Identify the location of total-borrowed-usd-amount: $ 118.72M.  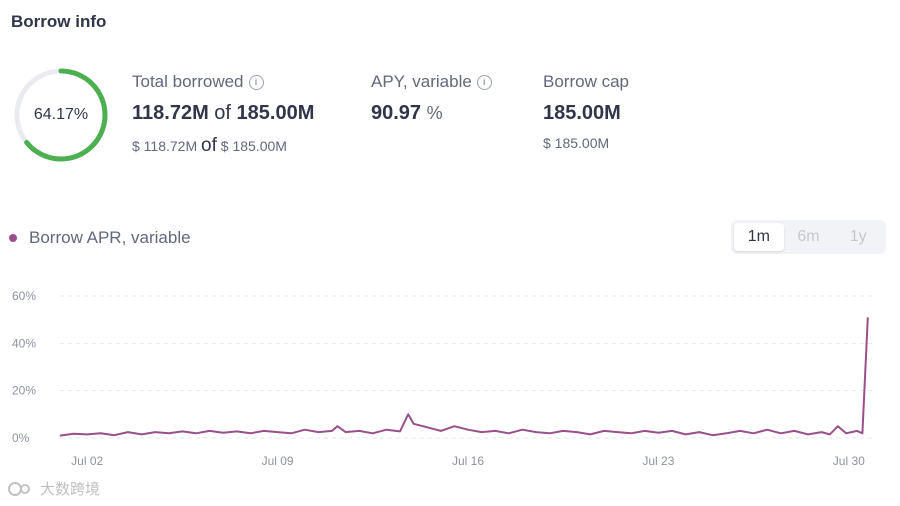
(165, 146).